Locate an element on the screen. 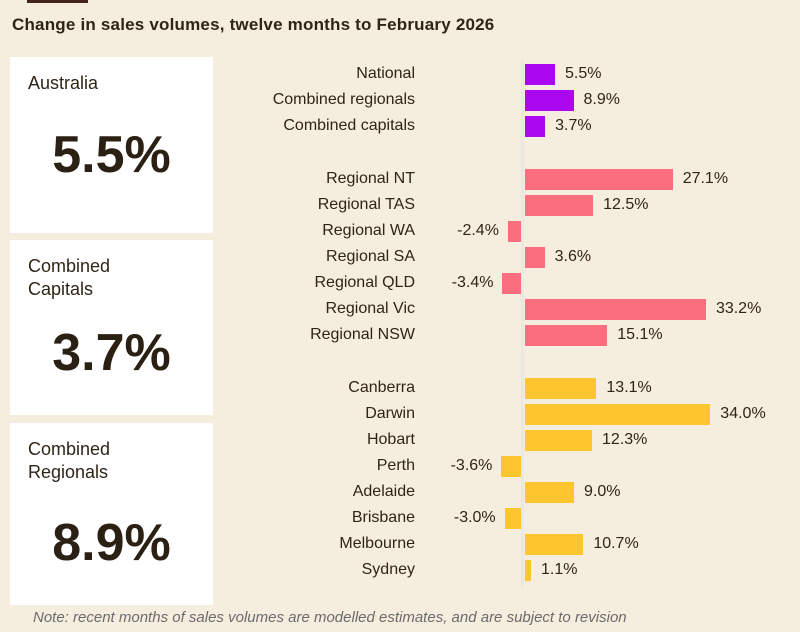 Image resolution: width=800 pixels, height=632 pixels. bar-regional-wa is located at coordinates (514, 231).